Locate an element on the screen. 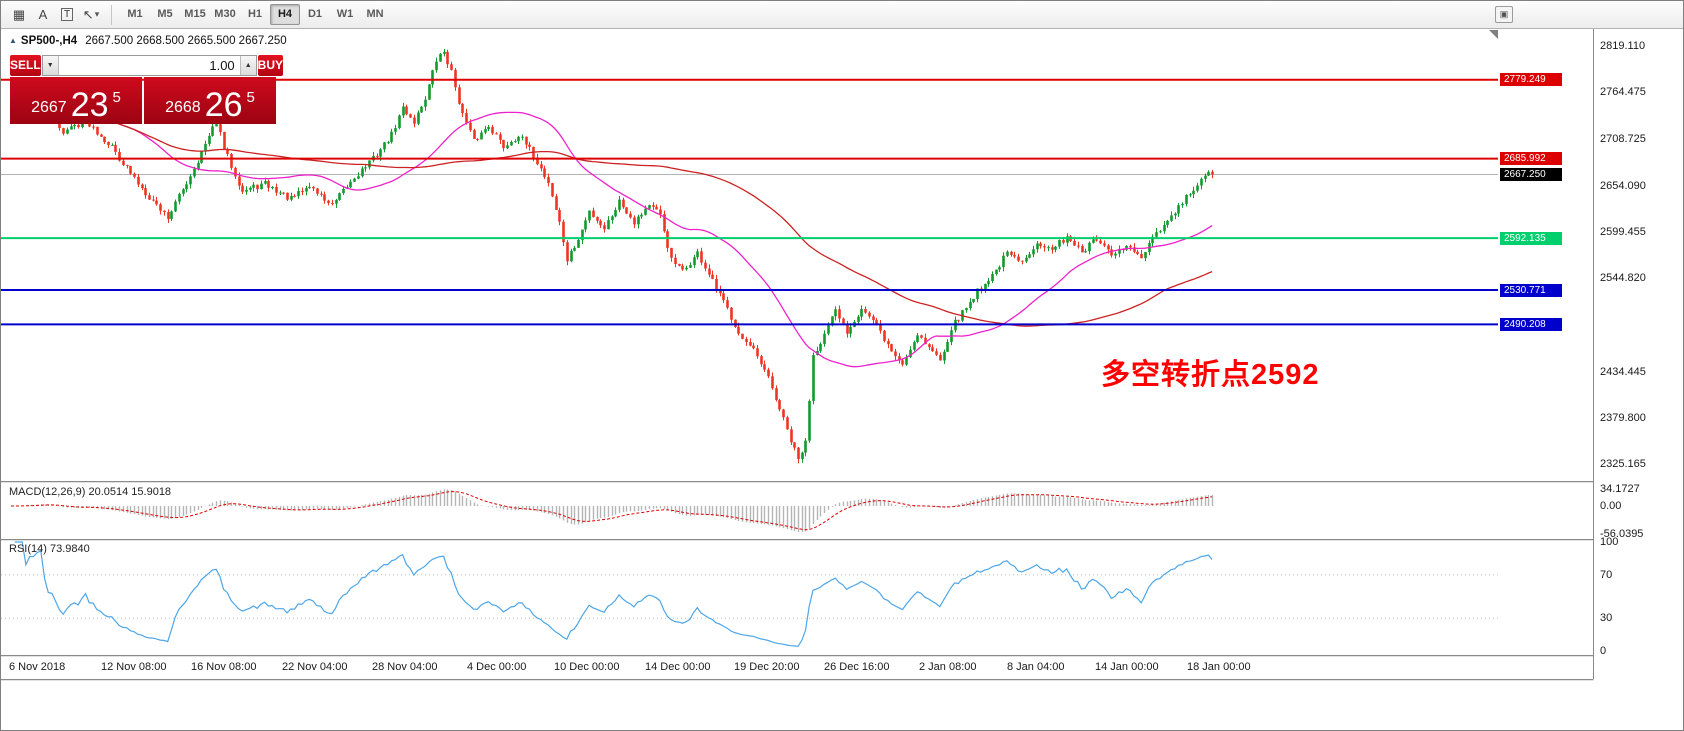 The width and height of the screenshot is (1684, 731). buy-price-big: 26 is located at coordinates (223, 105).